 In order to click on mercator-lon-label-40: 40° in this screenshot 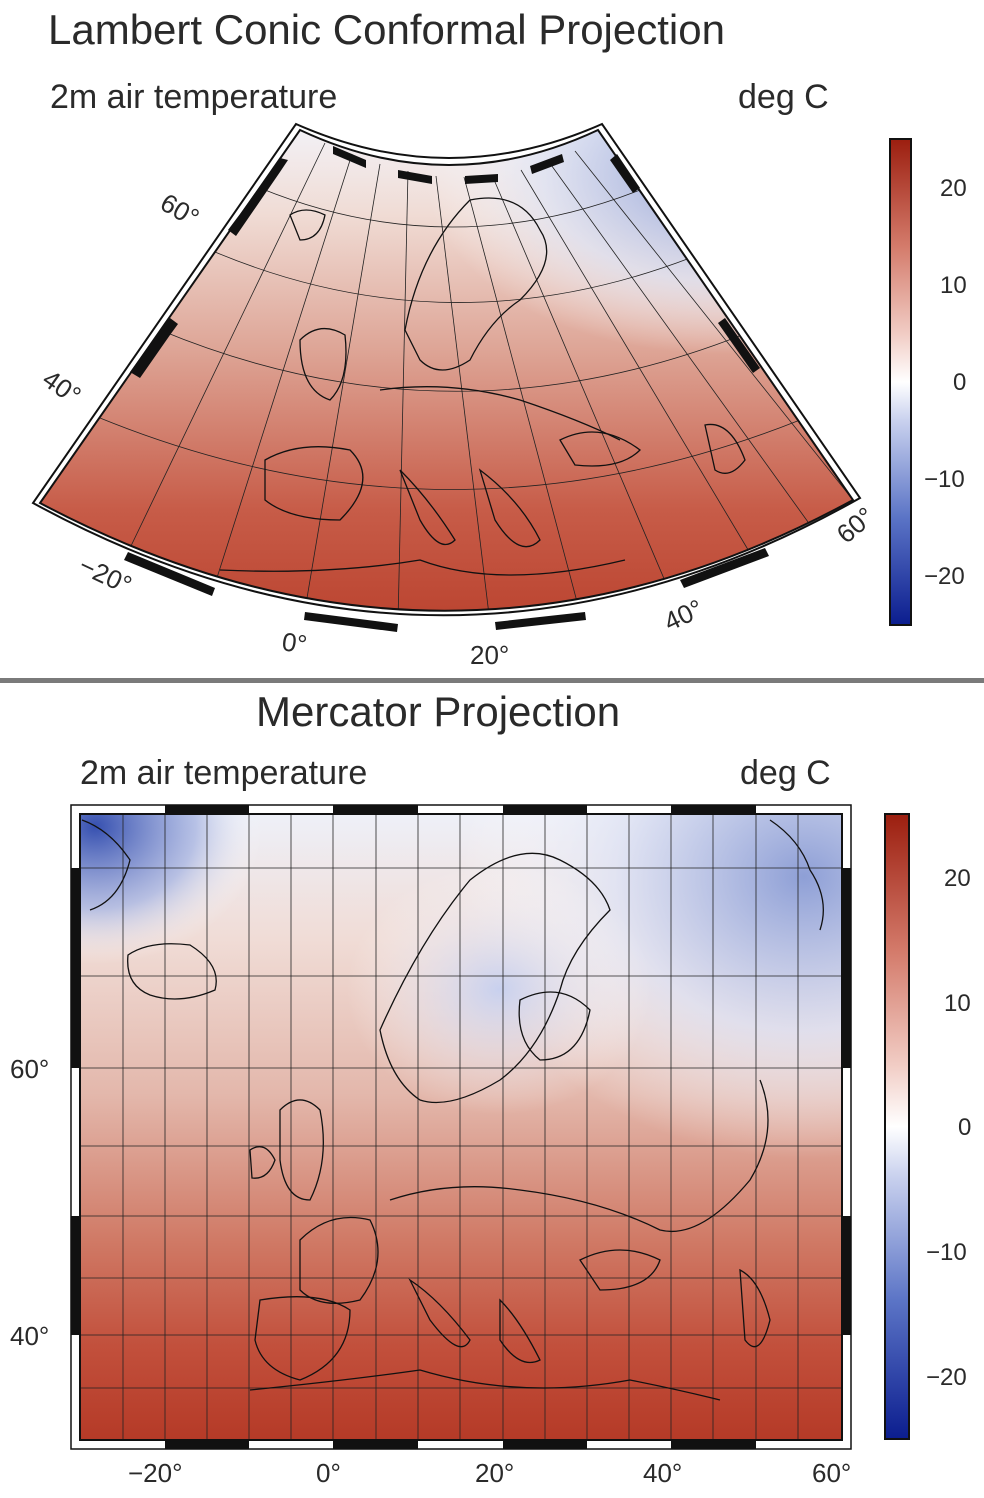, I will do `click(663, 1473)`.